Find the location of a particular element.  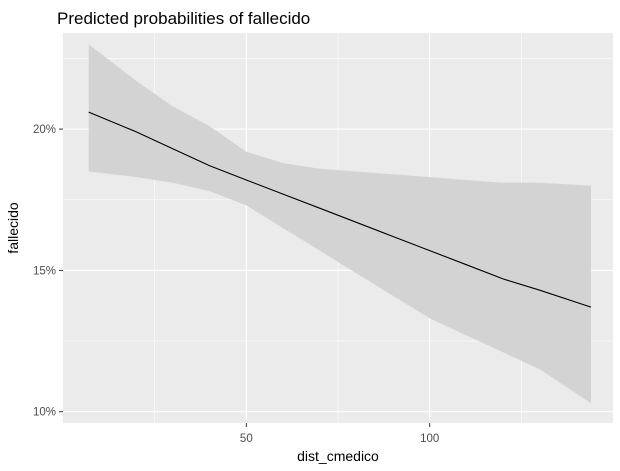

x-axis-title: dist_cmedico is located at coordinates (338, 456).